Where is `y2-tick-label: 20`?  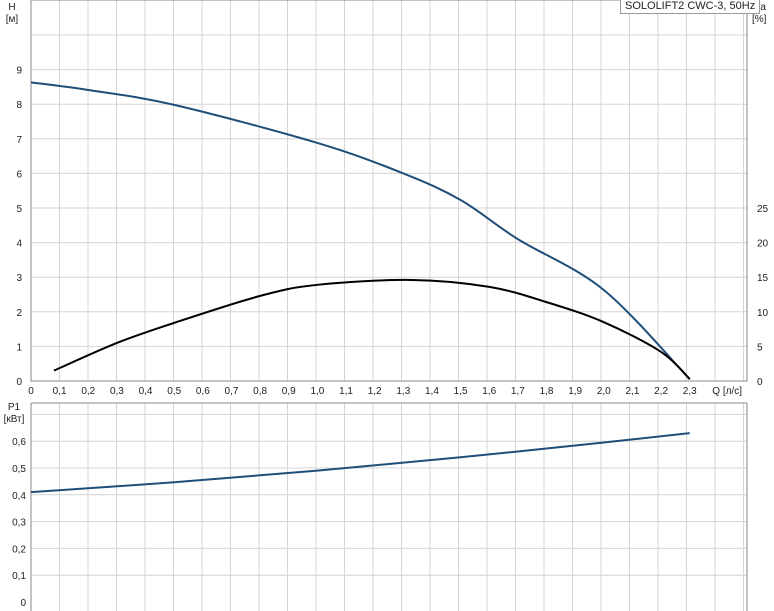 y2-tick-label: 20 is located at coordinates (763, 244).